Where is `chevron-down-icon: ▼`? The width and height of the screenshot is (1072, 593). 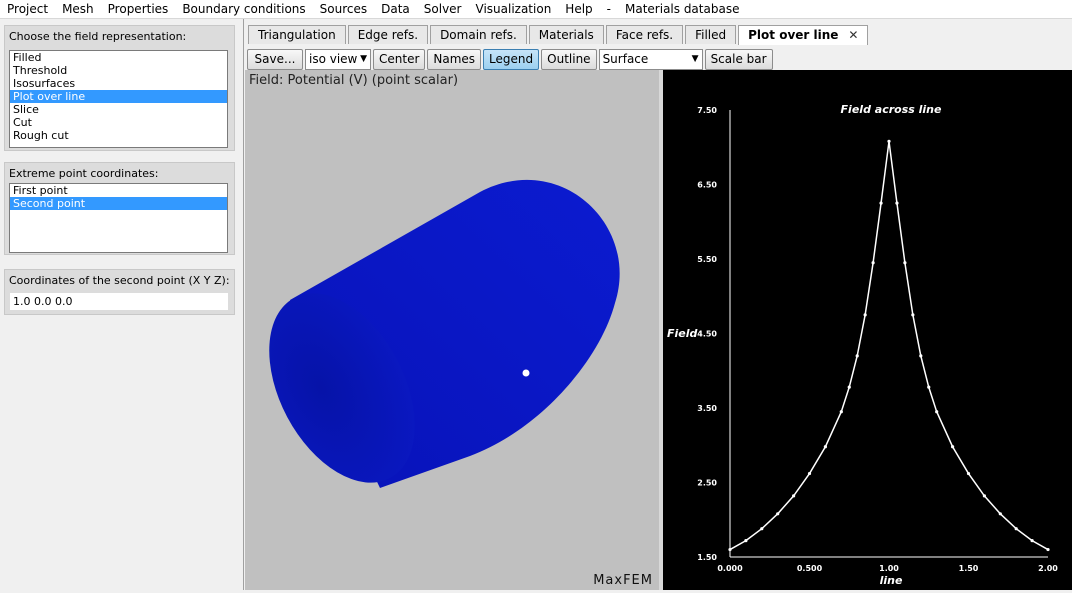
chevron-down-icon: ▼ is located at coordinates (695, 58).